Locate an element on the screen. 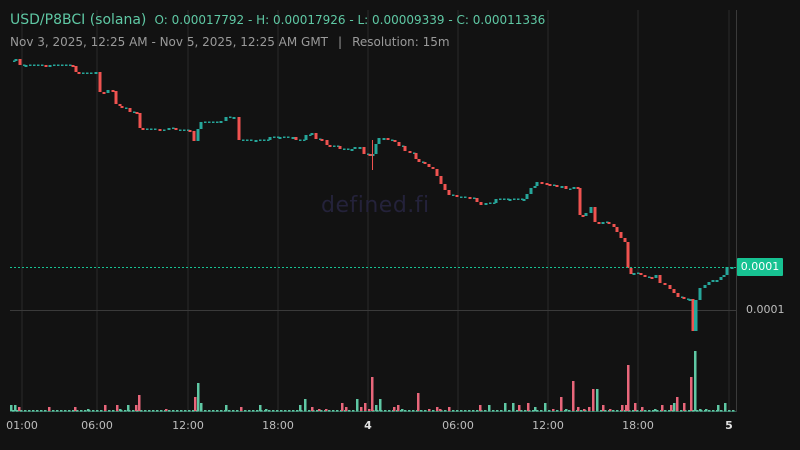 The image size is (800, 450). price-axis-label: 0.0001 is located at coordinates (765, 309).